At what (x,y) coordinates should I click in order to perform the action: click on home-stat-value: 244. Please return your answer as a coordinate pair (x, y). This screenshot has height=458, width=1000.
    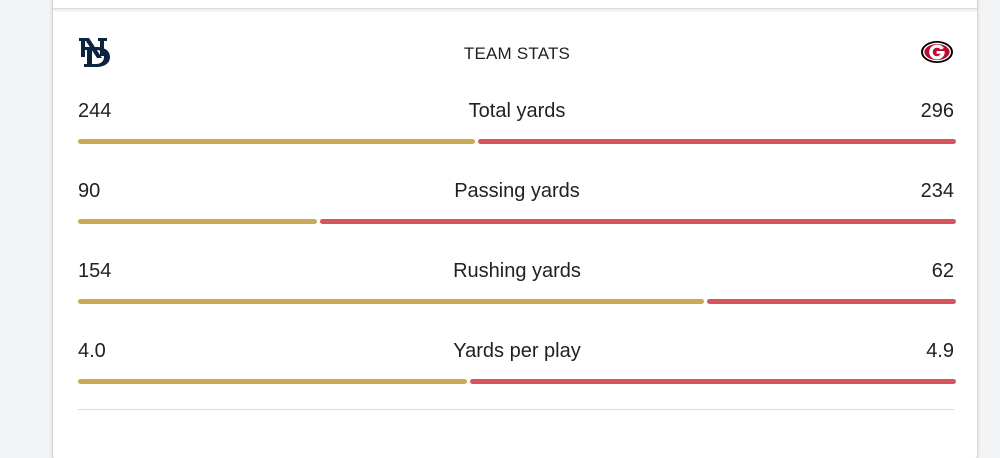
    Looking at the image, I should click on (95, 111).